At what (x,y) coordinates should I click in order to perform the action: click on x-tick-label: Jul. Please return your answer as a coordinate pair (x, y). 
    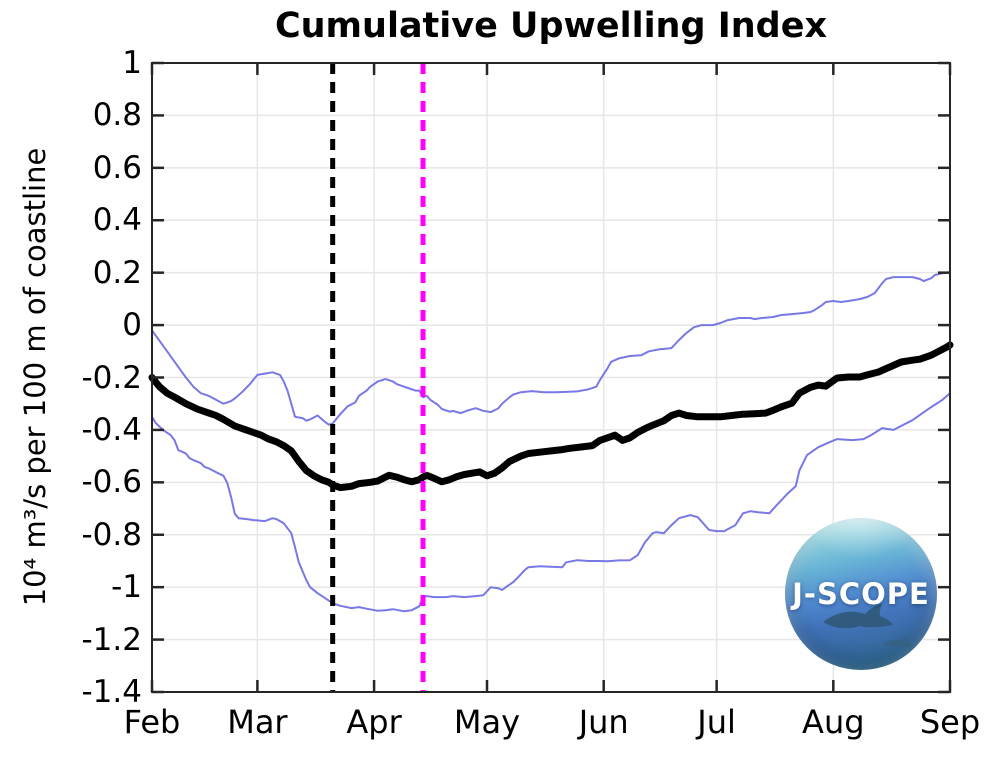
    Looking at the image, I should click on (716, 722).